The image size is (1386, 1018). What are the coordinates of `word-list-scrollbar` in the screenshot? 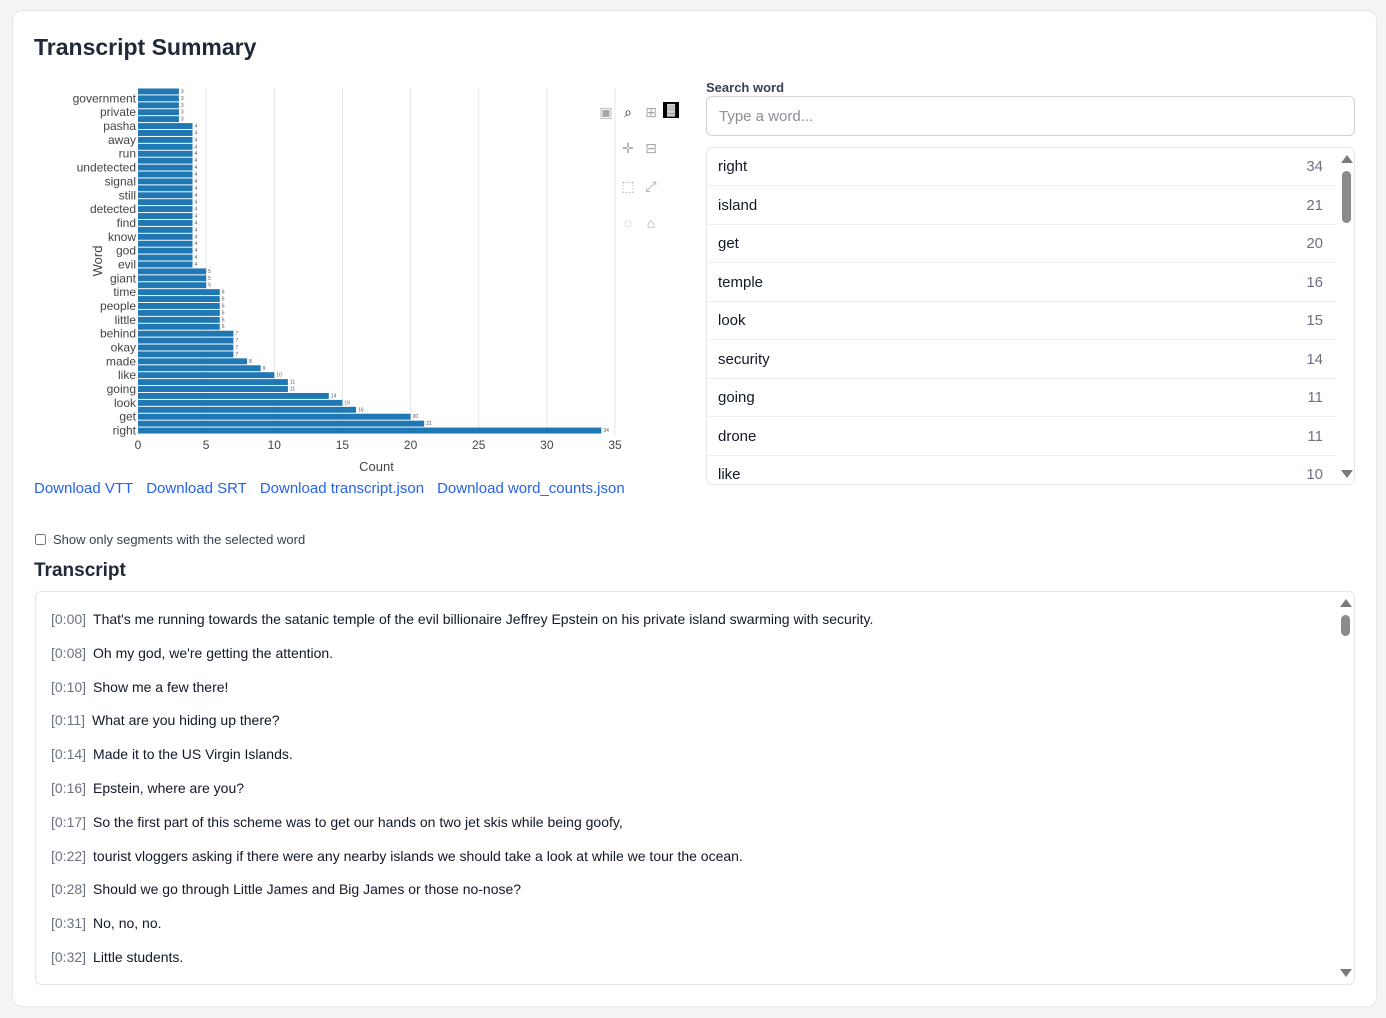 It's located at (1346, 316).